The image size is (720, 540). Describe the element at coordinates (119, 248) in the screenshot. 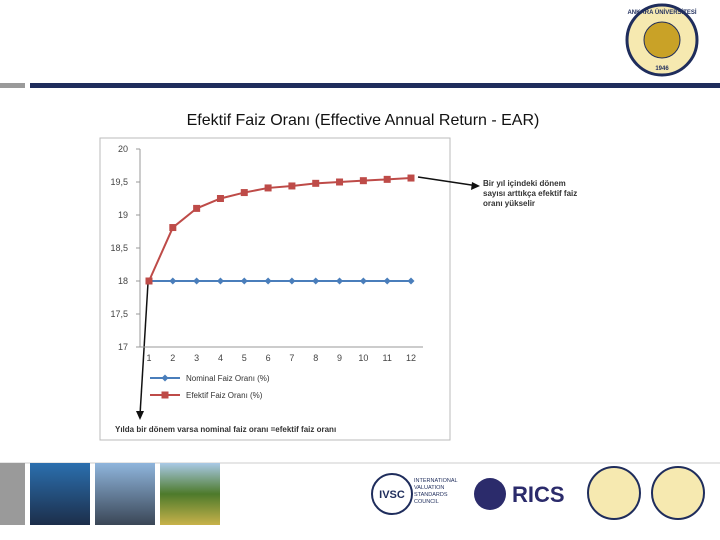

I see `y-tick-label: 18,5` at that location.